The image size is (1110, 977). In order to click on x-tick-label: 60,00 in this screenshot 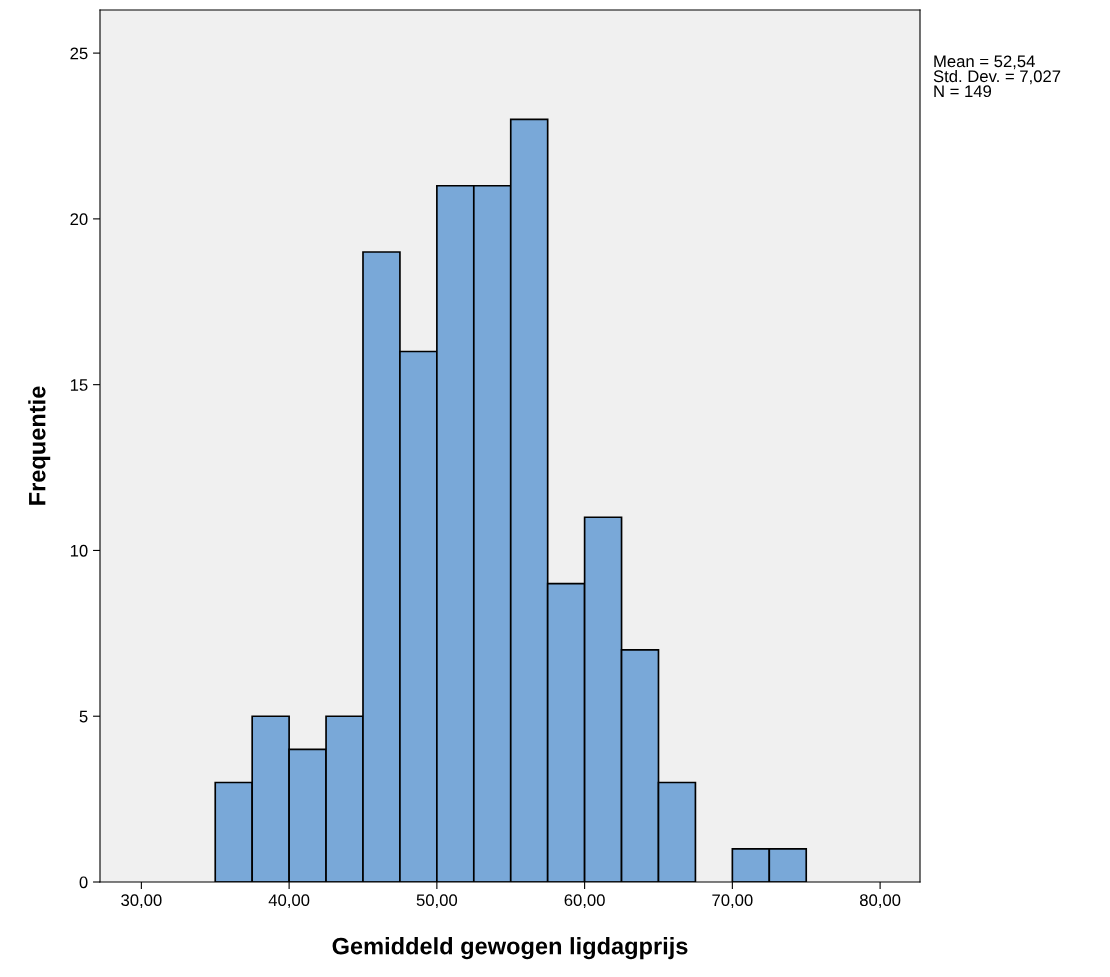, I will do `click(584, 901)`.